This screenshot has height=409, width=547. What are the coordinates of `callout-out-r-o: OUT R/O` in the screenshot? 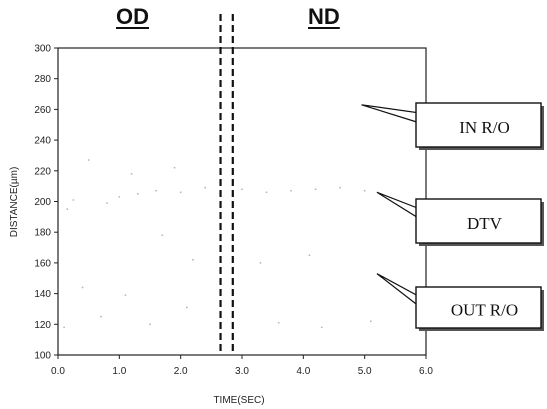 It's located at (460, 302).